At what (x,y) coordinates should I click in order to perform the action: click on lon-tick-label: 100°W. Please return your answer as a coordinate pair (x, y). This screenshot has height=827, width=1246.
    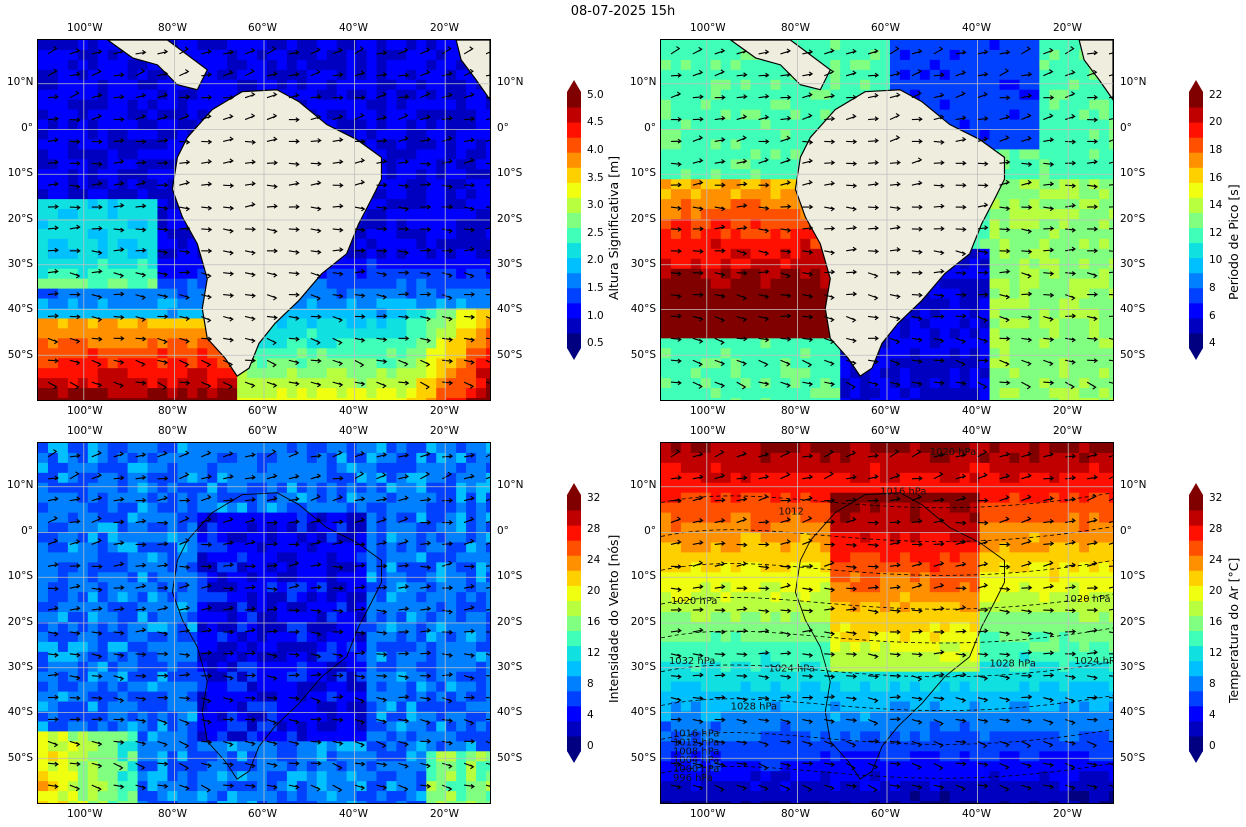
    Looking at the image, I should click on (708, 411).